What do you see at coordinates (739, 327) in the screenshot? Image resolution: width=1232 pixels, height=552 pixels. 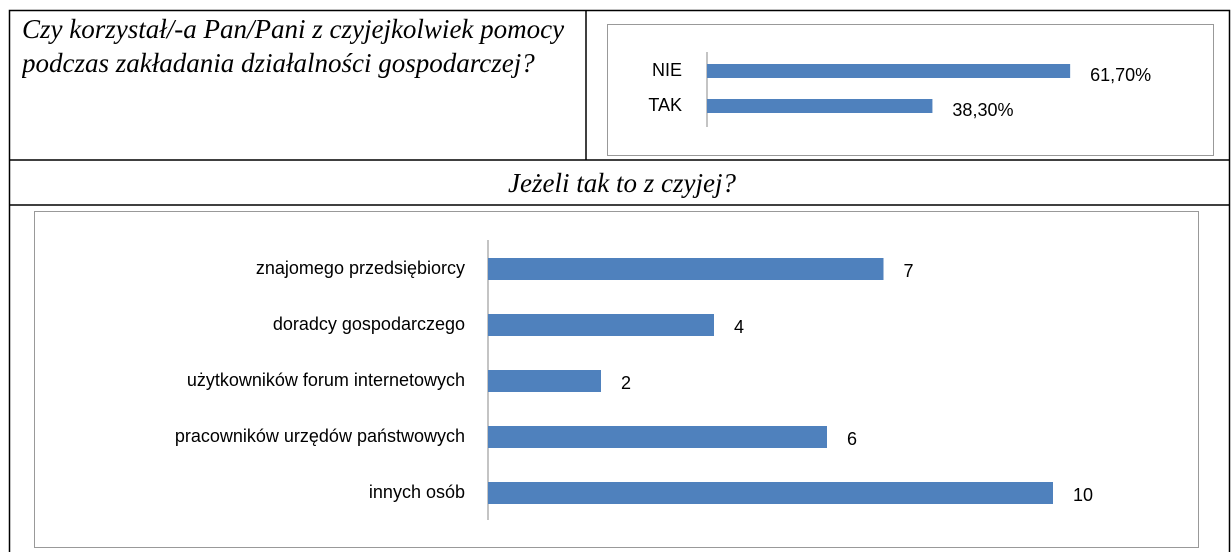 I see `data-label: 4` at bounding box center [739, 327].